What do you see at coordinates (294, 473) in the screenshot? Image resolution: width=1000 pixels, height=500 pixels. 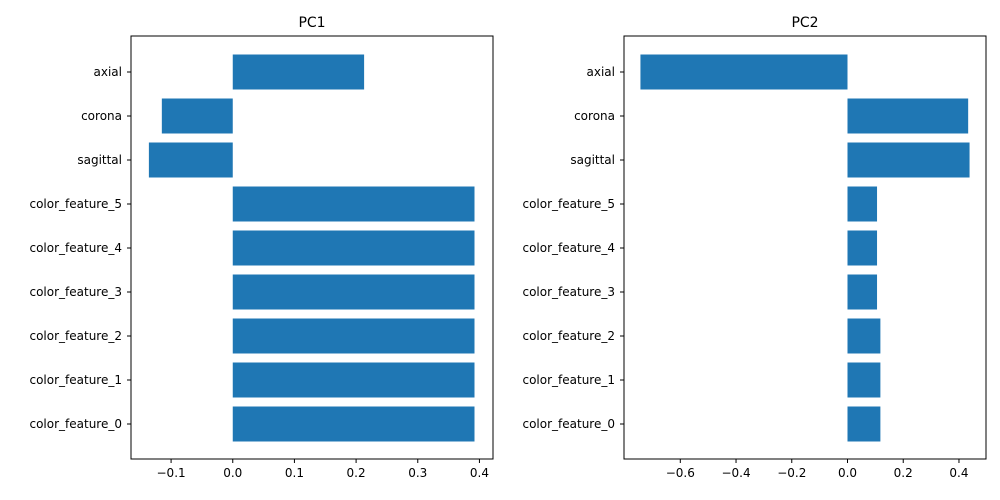 I see `x-tick-label: 0.1` at bounding box center [294, 473].